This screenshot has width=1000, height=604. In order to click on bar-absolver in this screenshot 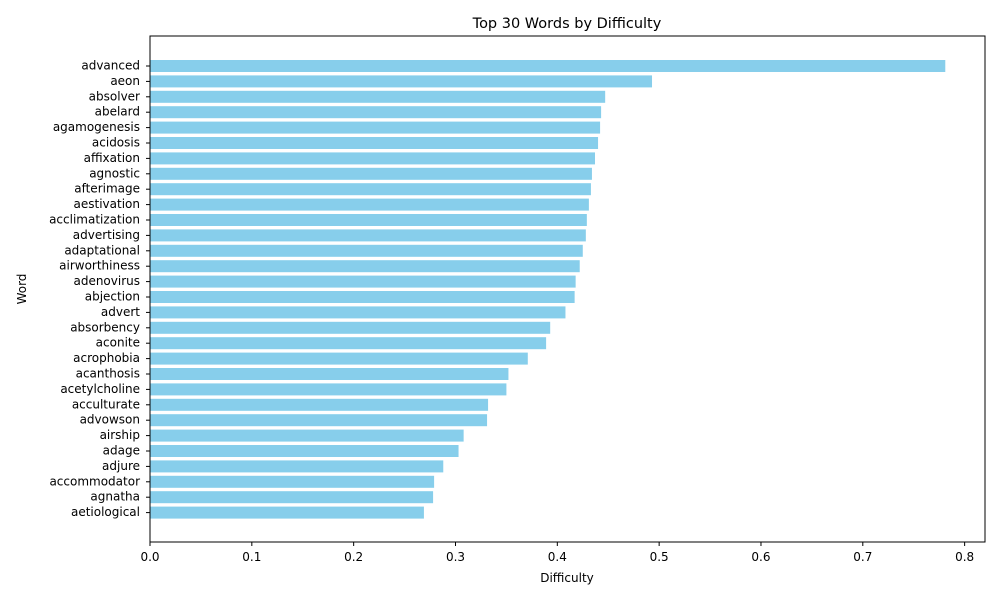, I will do `click(378, 96)`.